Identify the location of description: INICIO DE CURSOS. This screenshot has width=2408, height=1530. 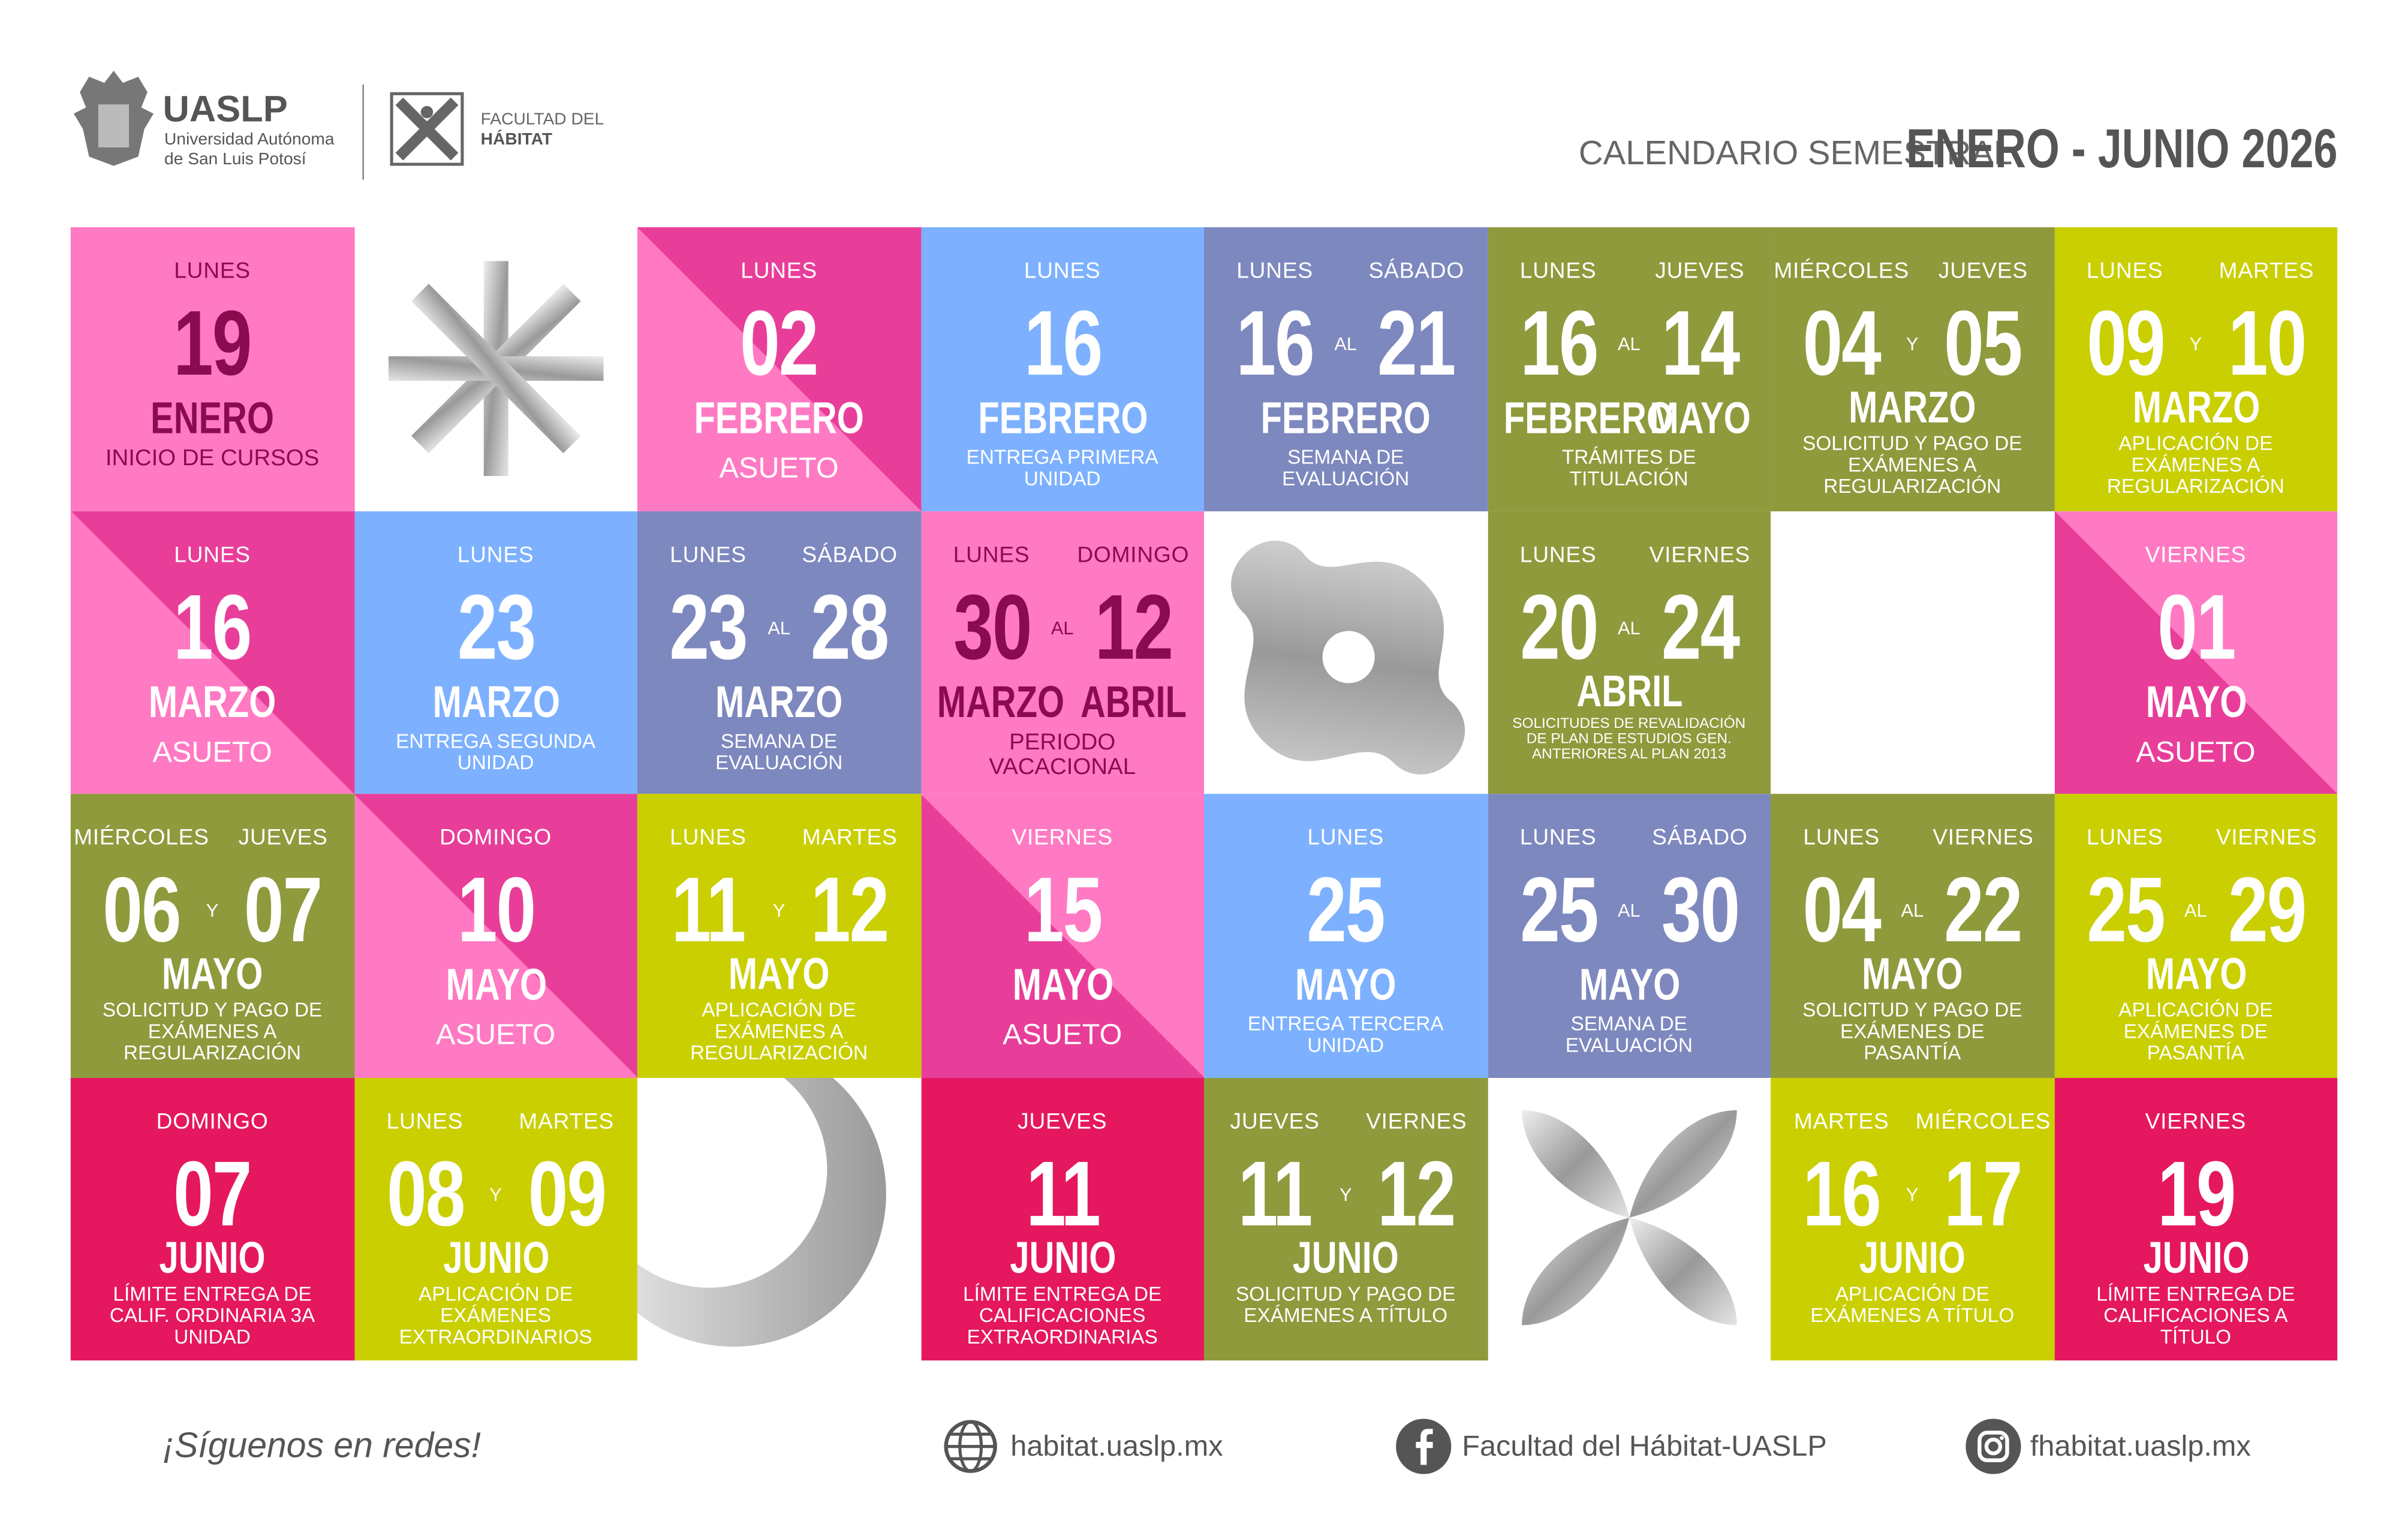
(213, 459).